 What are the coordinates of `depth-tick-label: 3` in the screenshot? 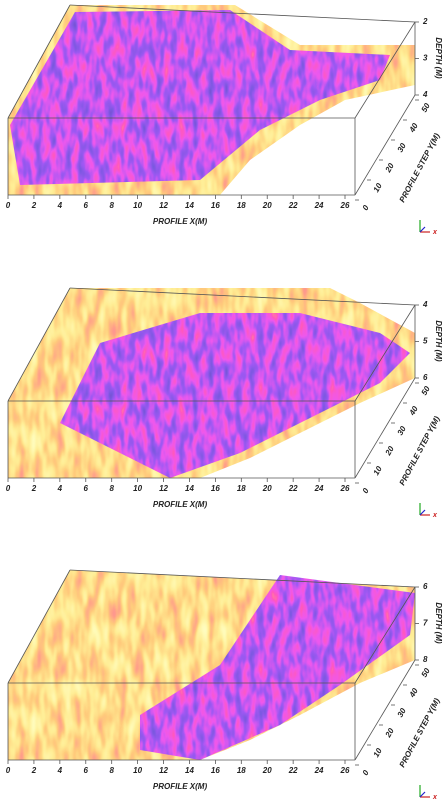 It's located at (425, 58).